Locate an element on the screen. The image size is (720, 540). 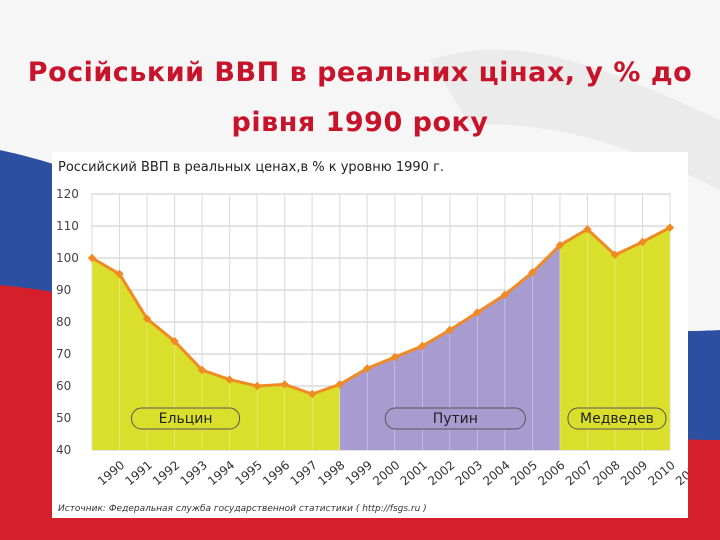
x-tick-label: 1990 is located at coordinates (111, 473).